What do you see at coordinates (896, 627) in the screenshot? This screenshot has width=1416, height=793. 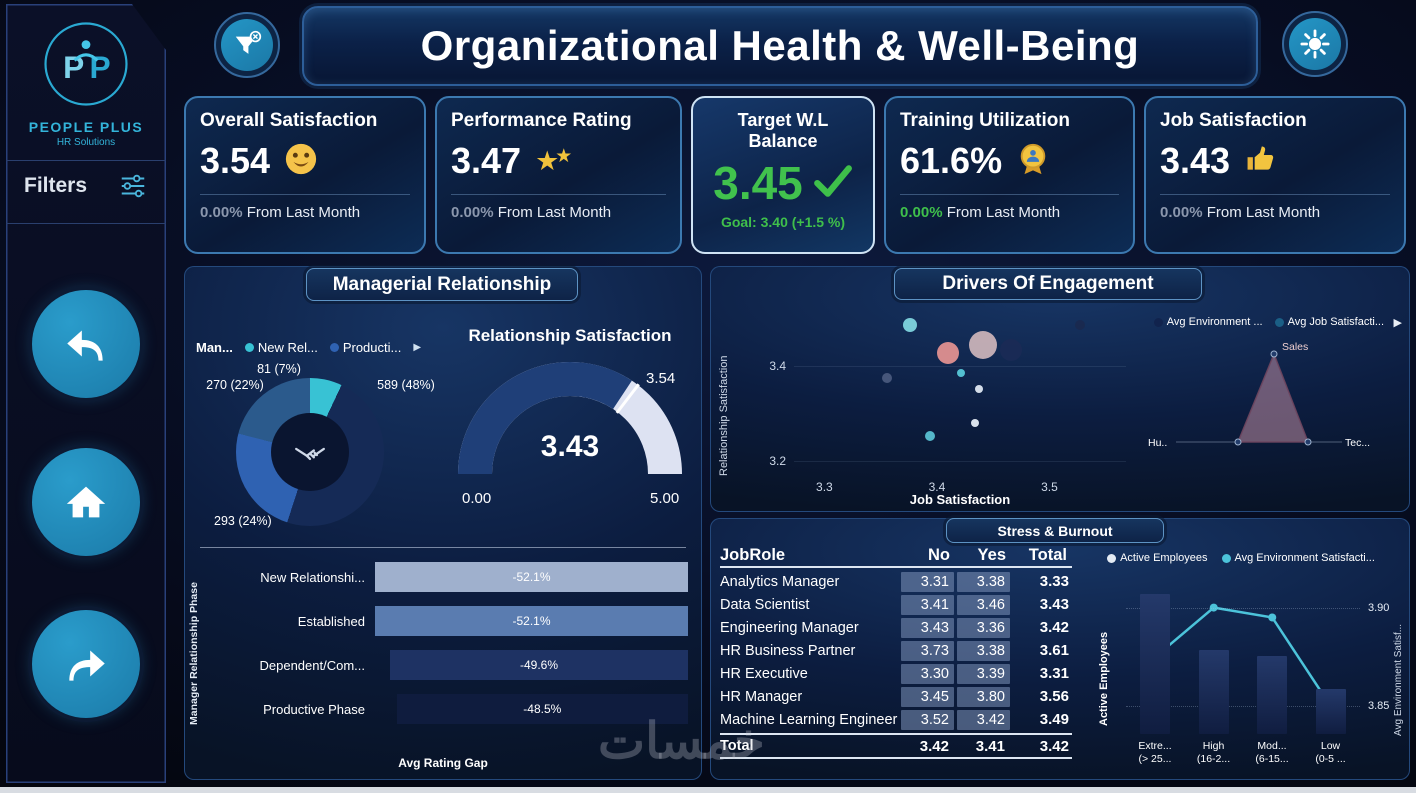 I see `table-row: Engineering Manager 3.43 3.36 3.42` at bounding box center [896, 627].